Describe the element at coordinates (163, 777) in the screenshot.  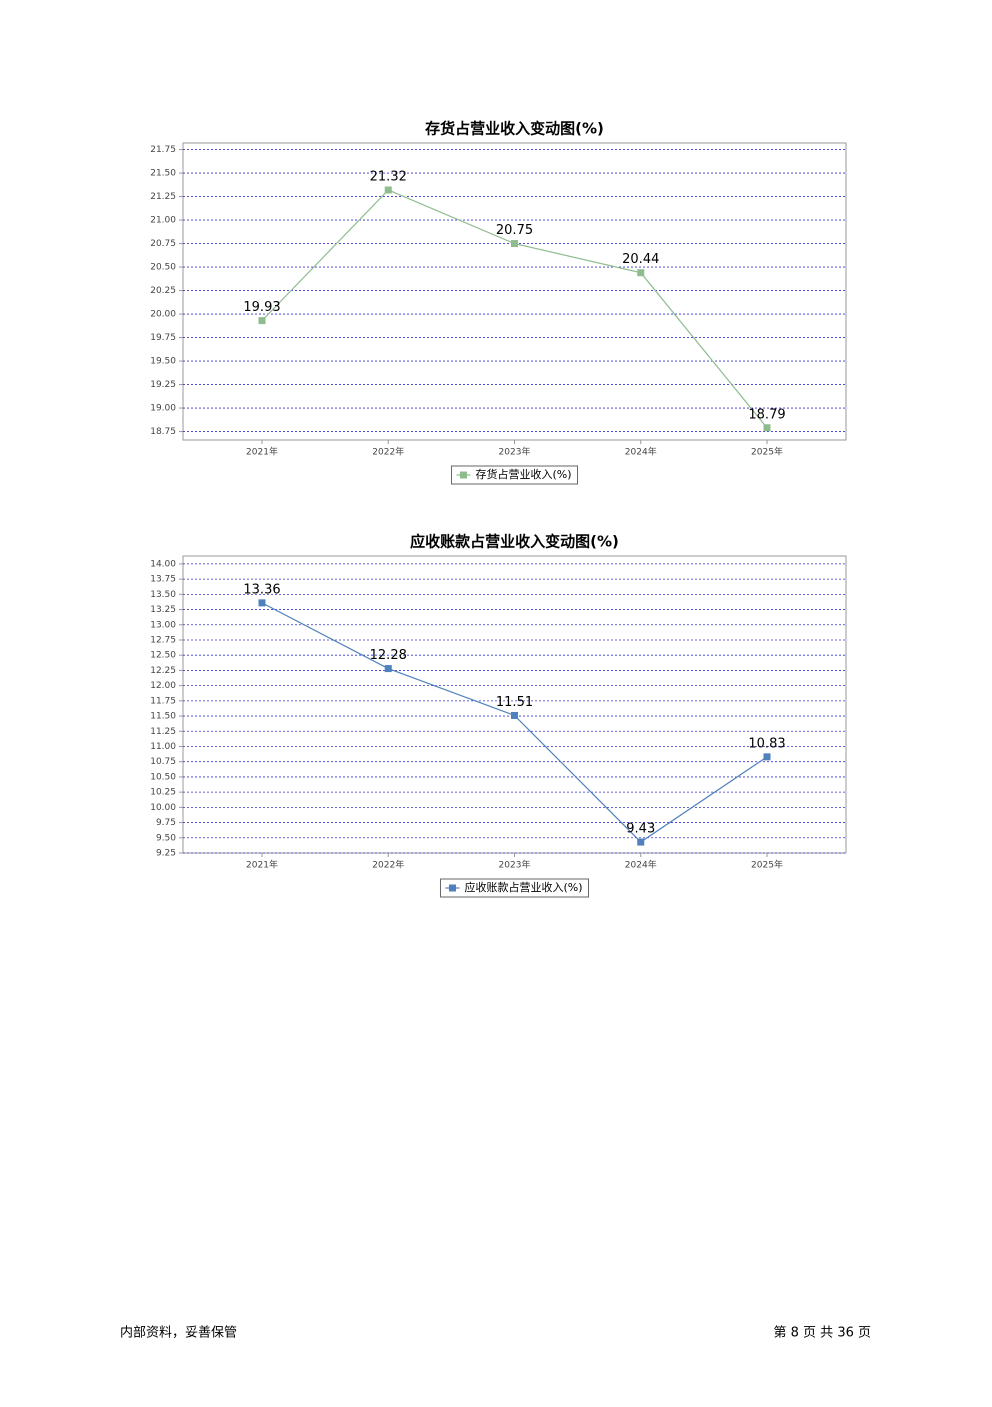
I see `y-tick-label: 10.50` at that location.